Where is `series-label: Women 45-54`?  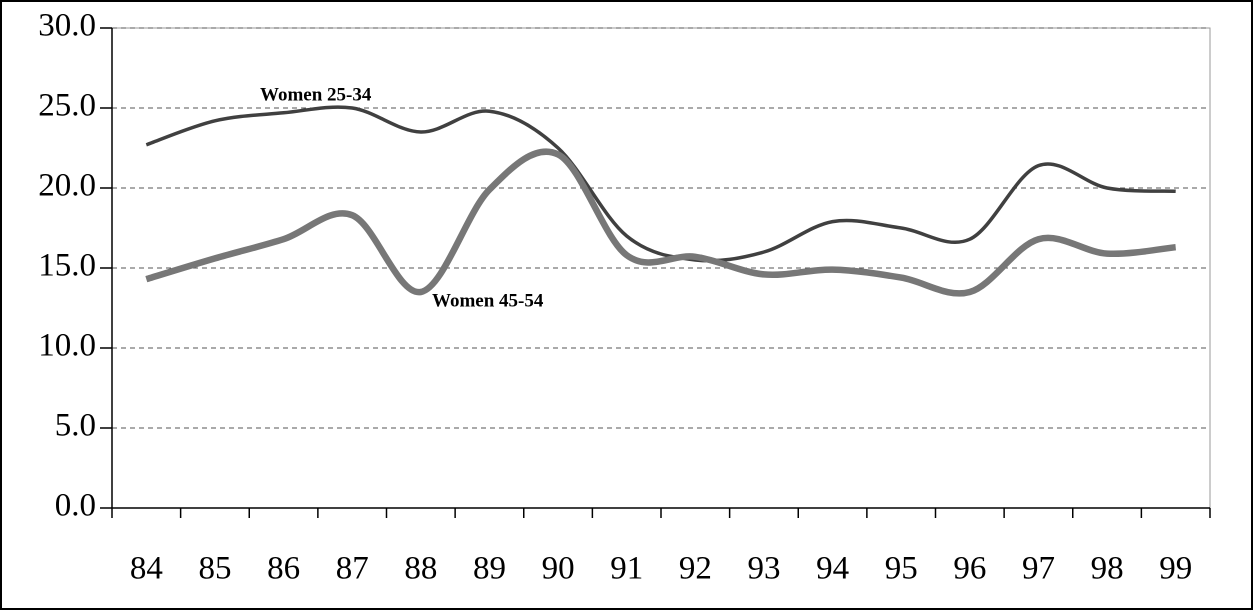 series-label: Women 45-54 is located at coordinates (488, 300).